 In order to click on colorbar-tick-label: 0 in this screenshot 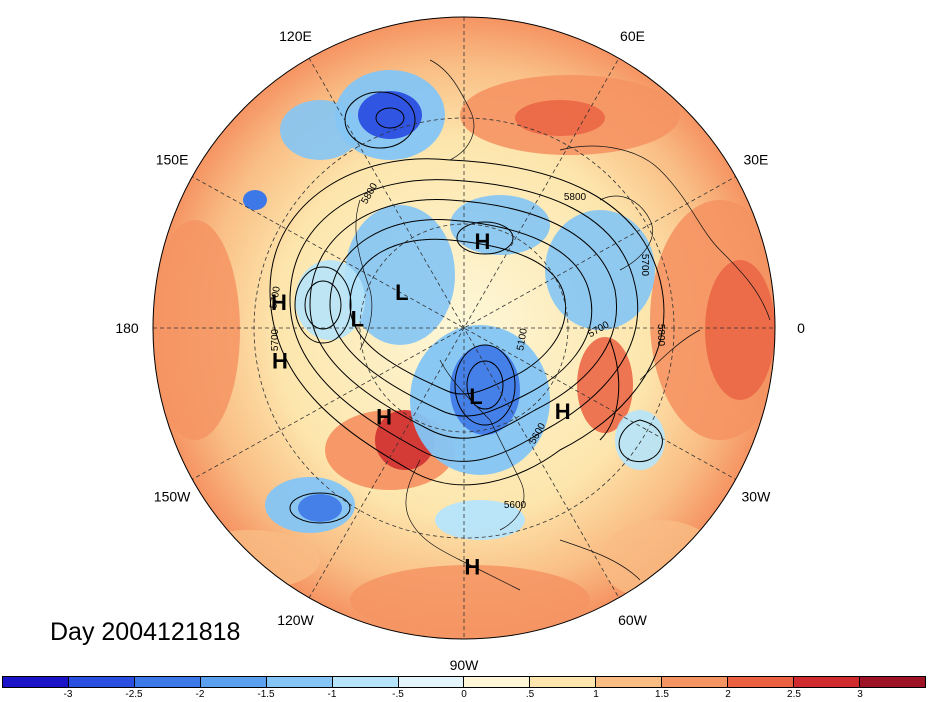, I will do `click(464, 694)`.